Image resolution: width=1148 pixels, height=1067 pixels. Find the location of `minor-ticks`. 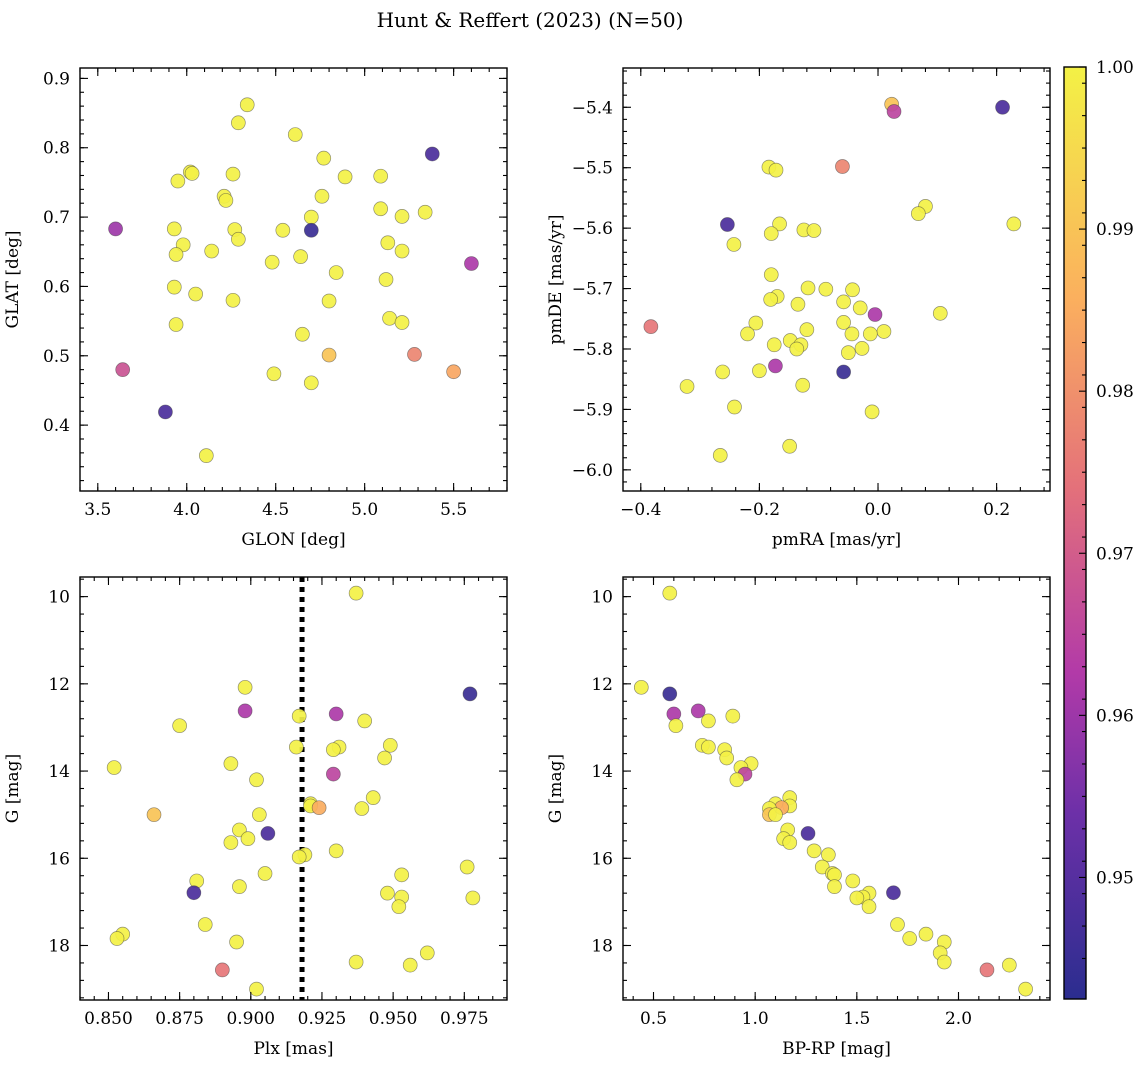

minor-ticks is located at coordinates (293, 279).